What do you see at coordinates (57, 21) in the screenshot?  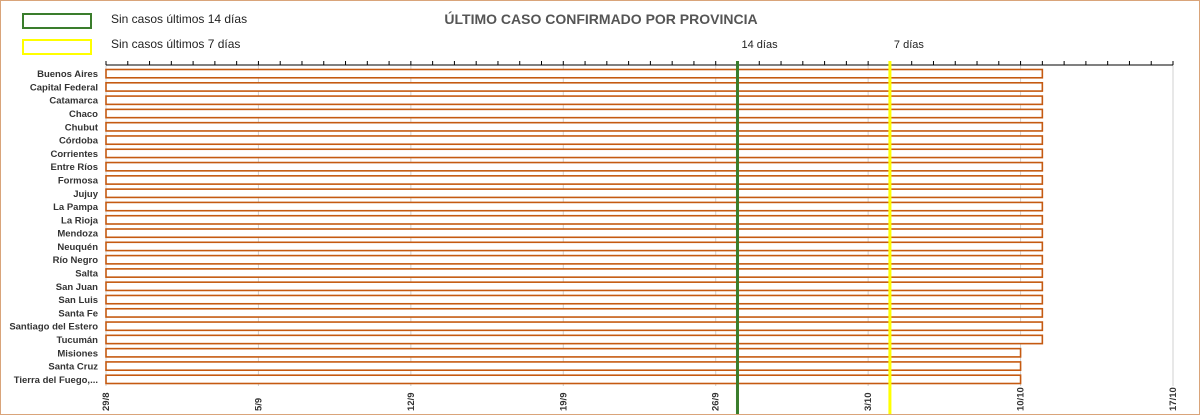 I see `legend-swatch-14-dias` at bounding box center [57, 21].